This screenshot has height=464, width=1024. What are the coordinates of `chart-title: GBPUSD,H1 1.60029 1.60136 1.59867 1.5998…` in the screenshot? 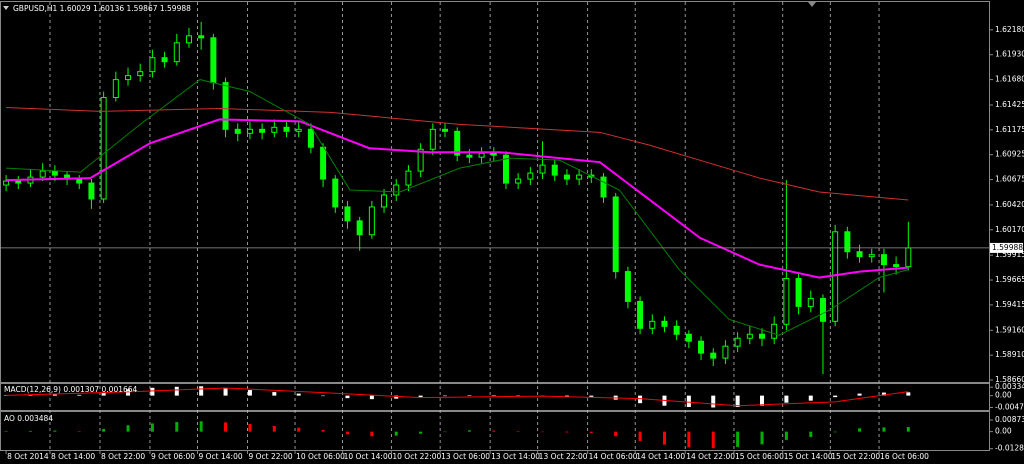 It's located at (102, 8).